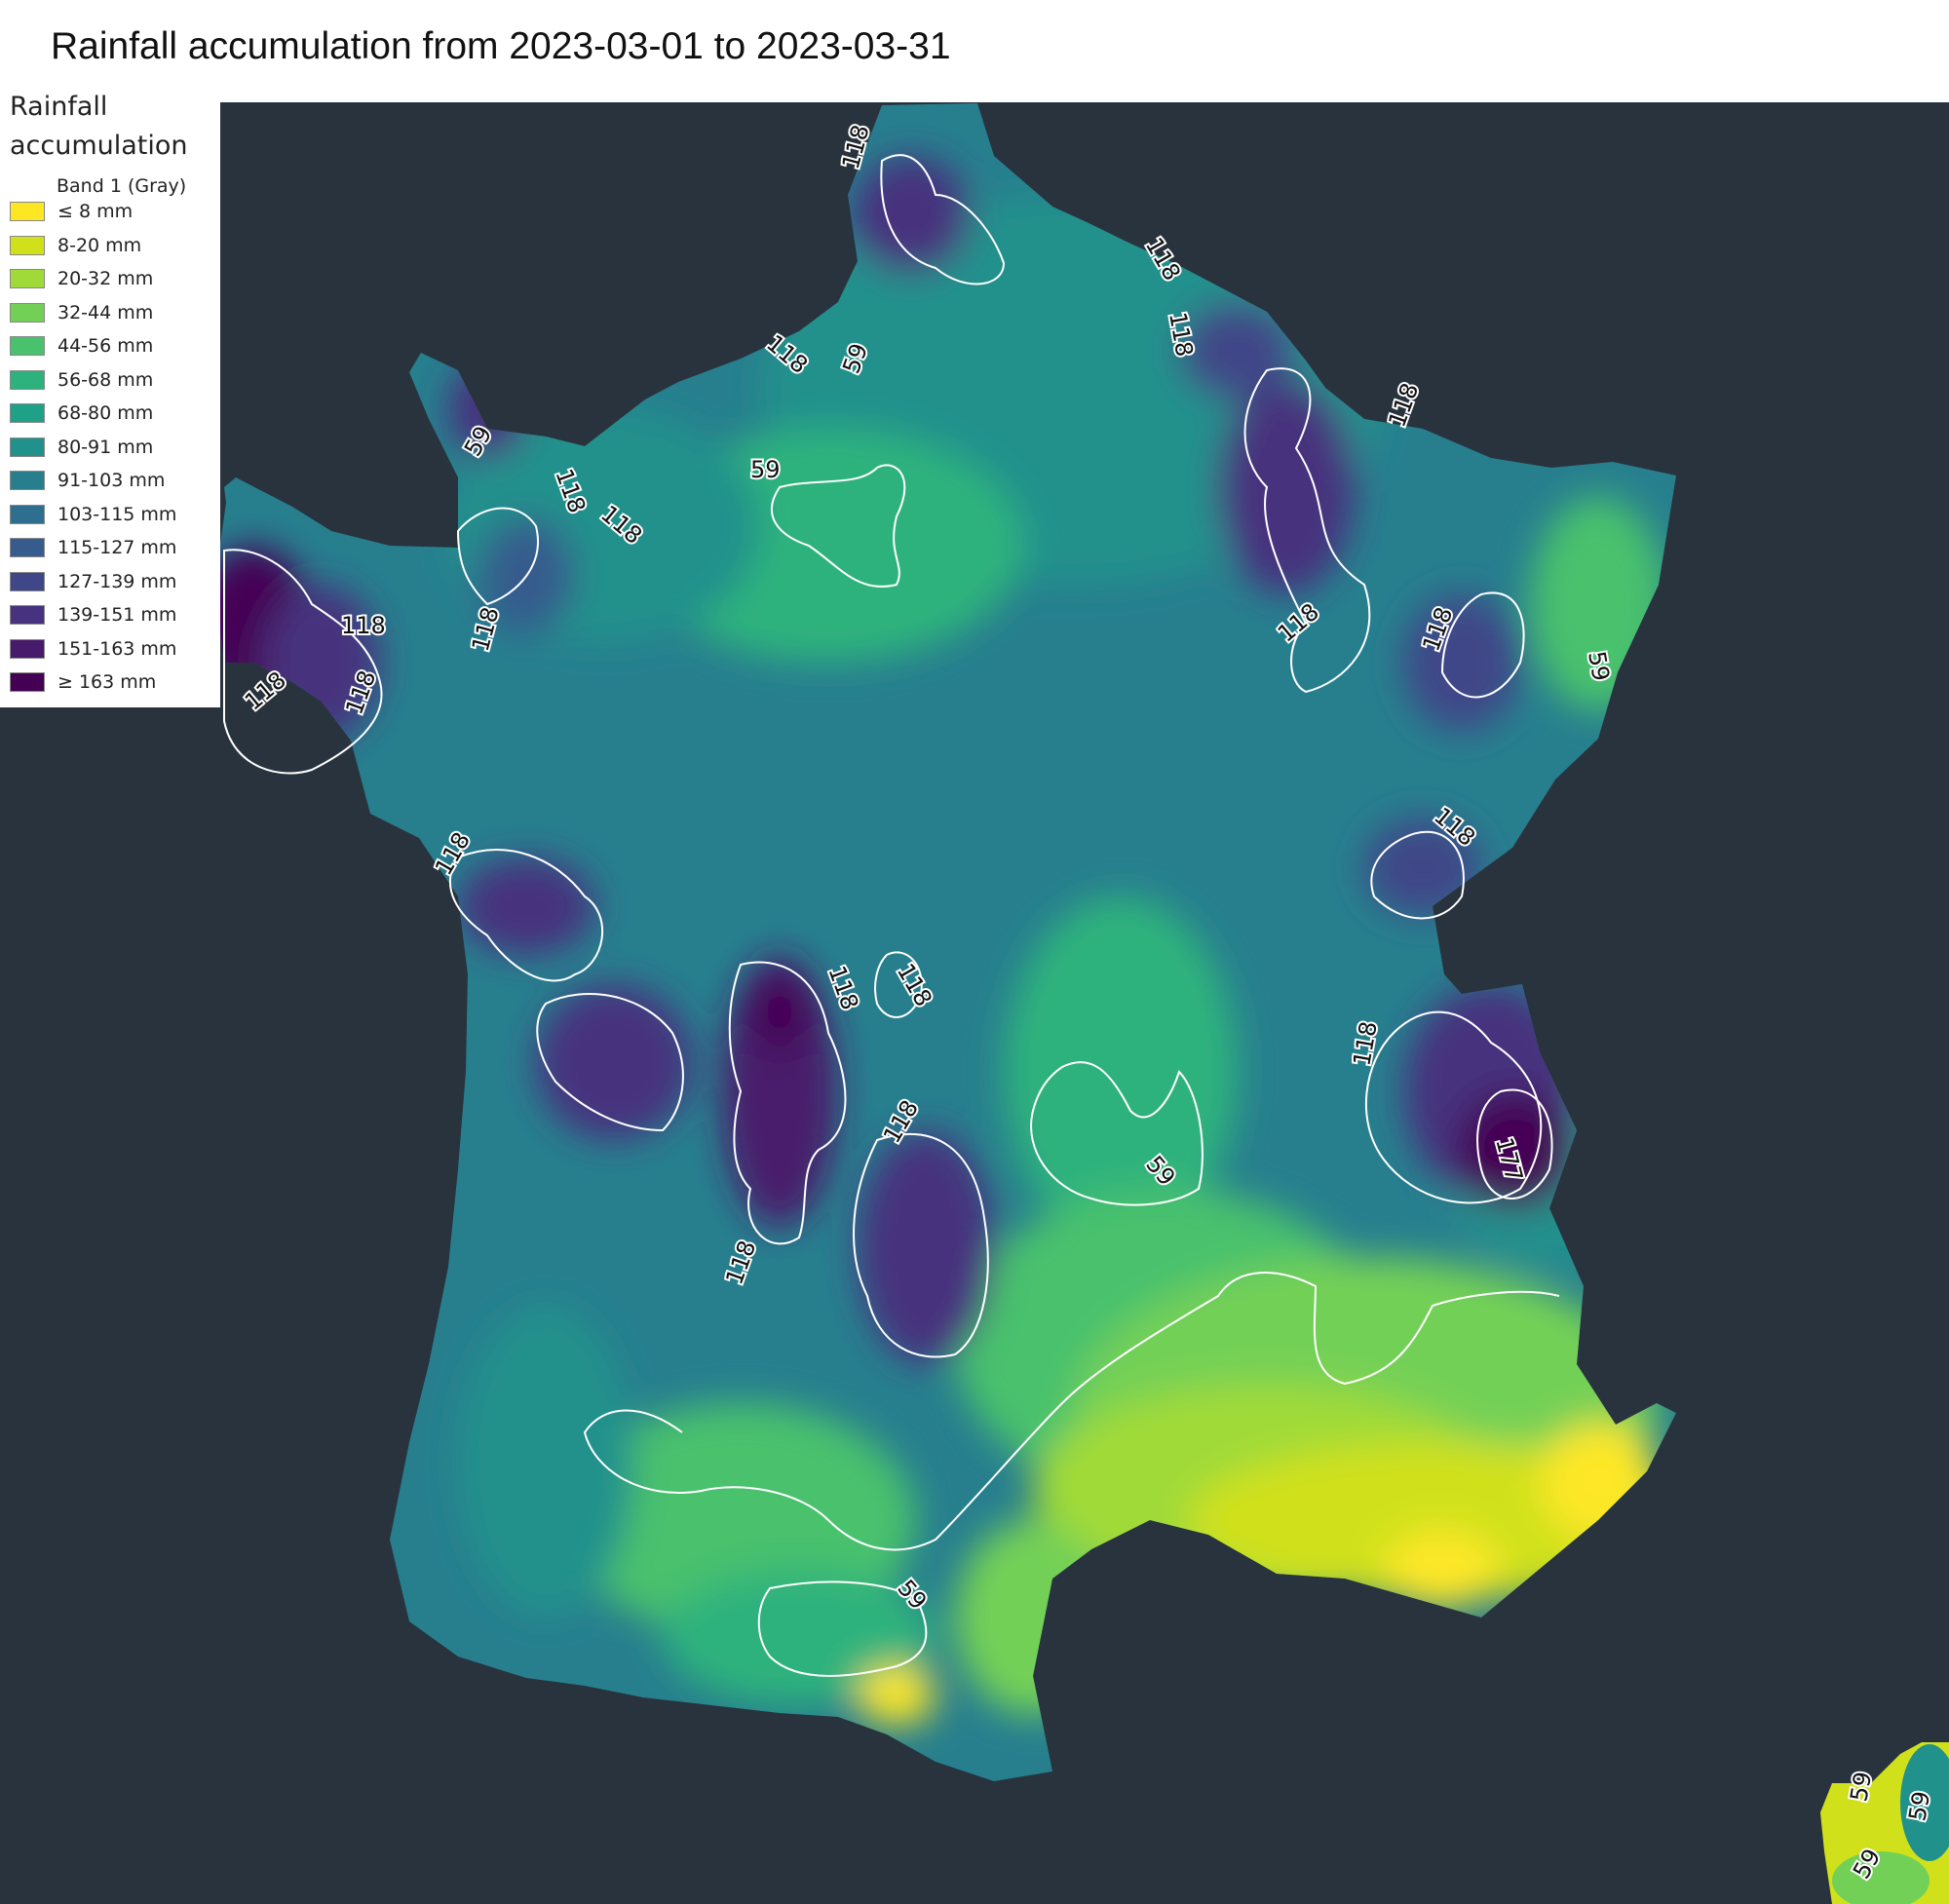 This screenshot has width=1949, height=1904. Describe the element at coordinates (107, 682) in the screenshot. I see `legend-label: ≥ 163 mm` at that location.